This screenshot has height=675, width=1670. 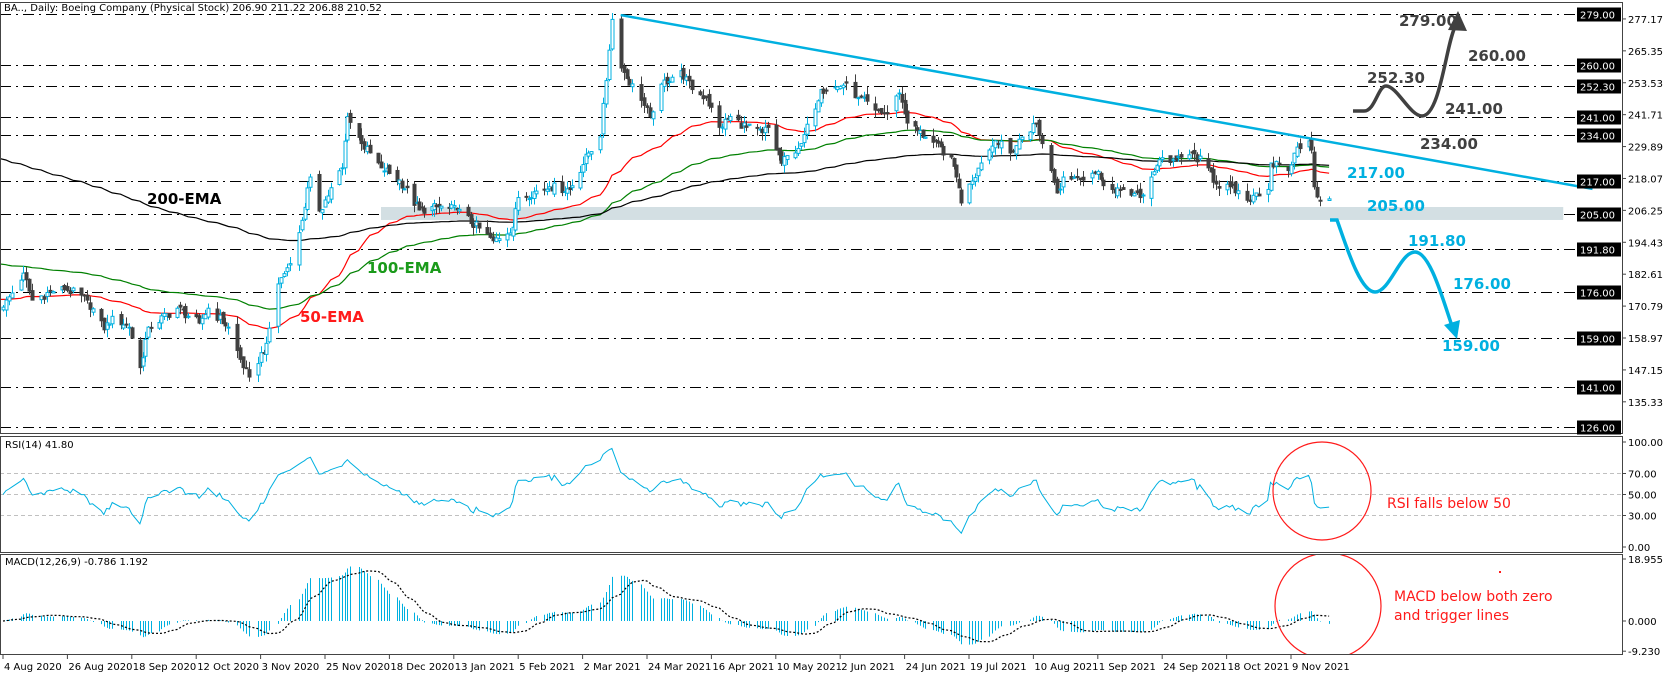 What do you see at coordinates (1473, 597) in the screenshot?
I see `macd-note-line1: MACD below both zero` at bounding box center [1473, 597].